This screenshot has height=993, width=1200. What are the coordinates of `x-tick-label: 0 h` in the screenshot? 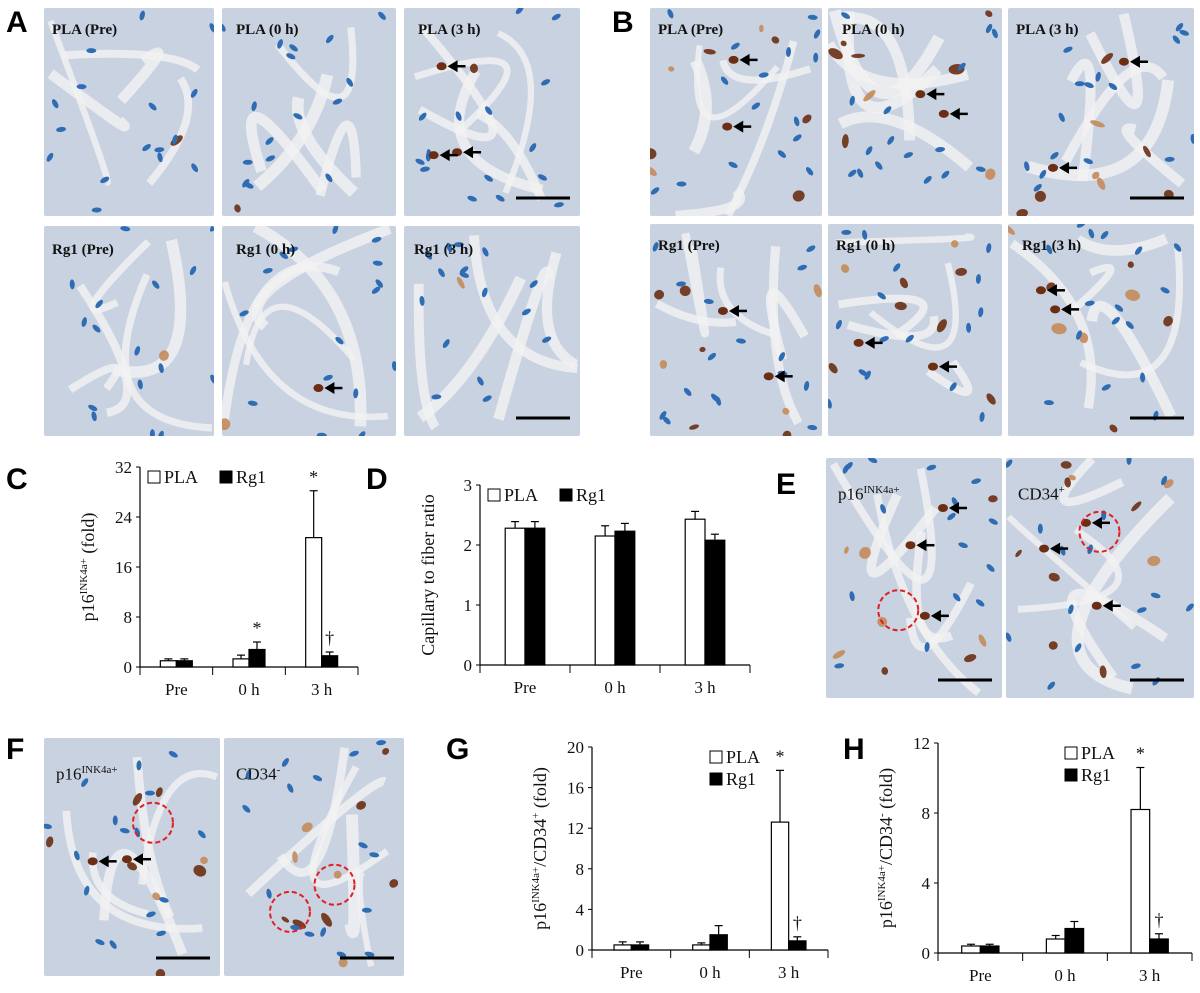 It's located at (249, 689).